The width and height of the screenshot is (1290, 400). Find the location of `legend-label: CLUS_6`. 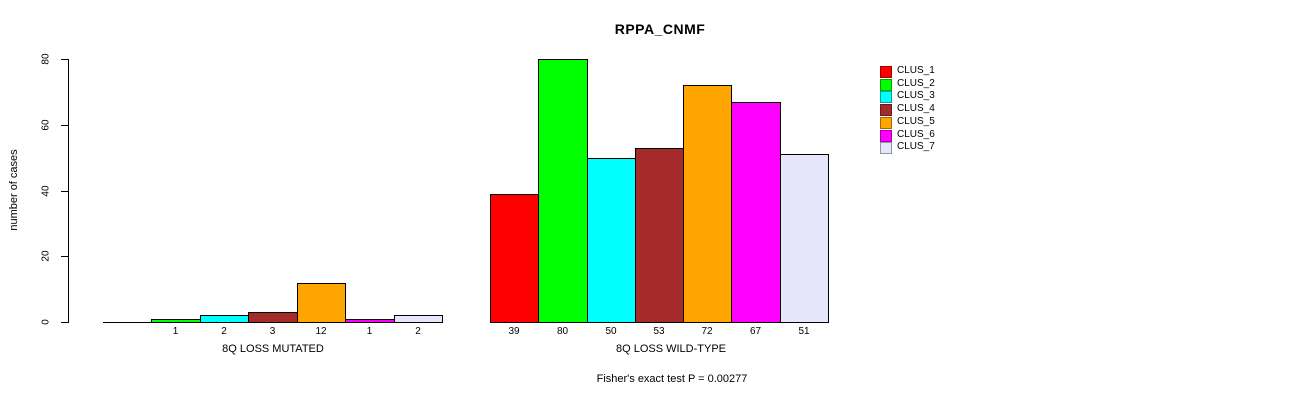

legend-label: CLUS_6 is located at coordinates (916, 134).